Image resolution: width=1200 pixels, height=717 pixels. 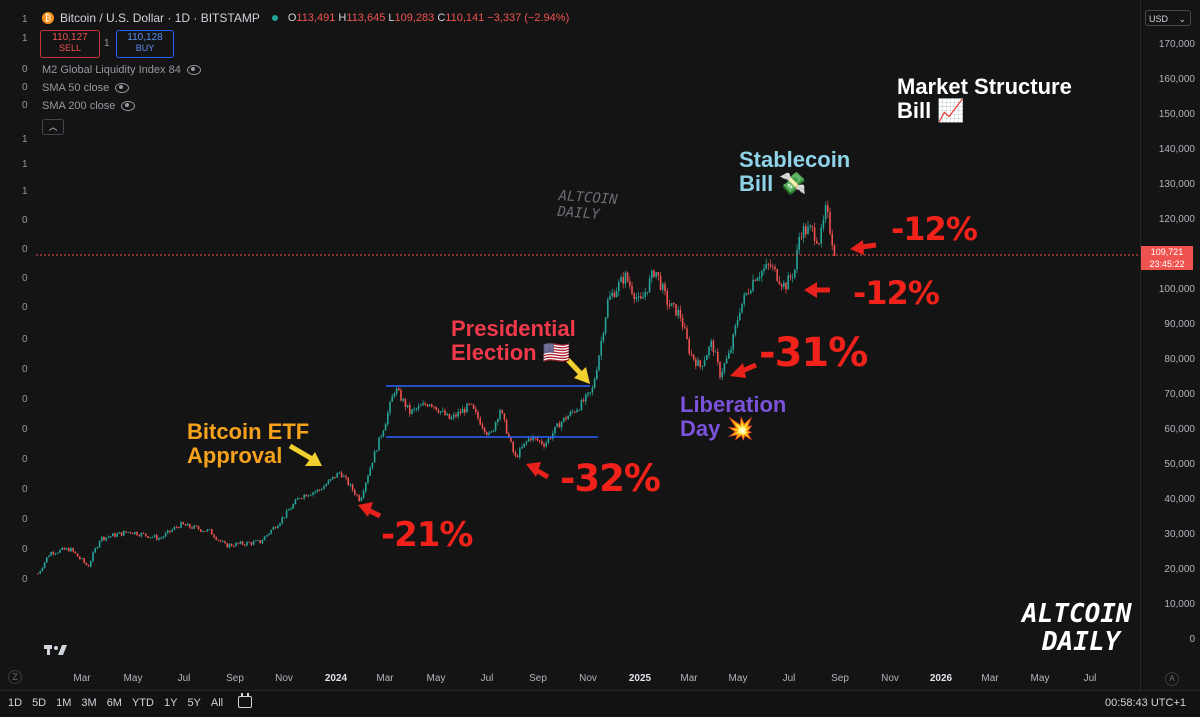 I want to click on indicator-m2: M2 Global Liquidity Index 84, so click(x=121, y=70).